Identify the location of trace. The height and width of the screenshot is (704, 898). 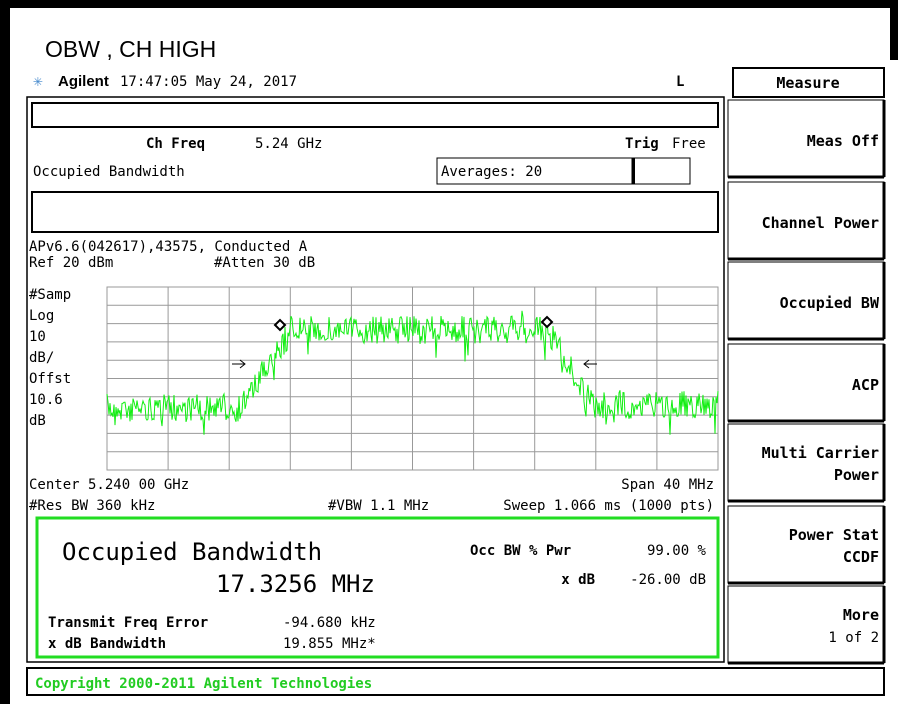
(412, 372).